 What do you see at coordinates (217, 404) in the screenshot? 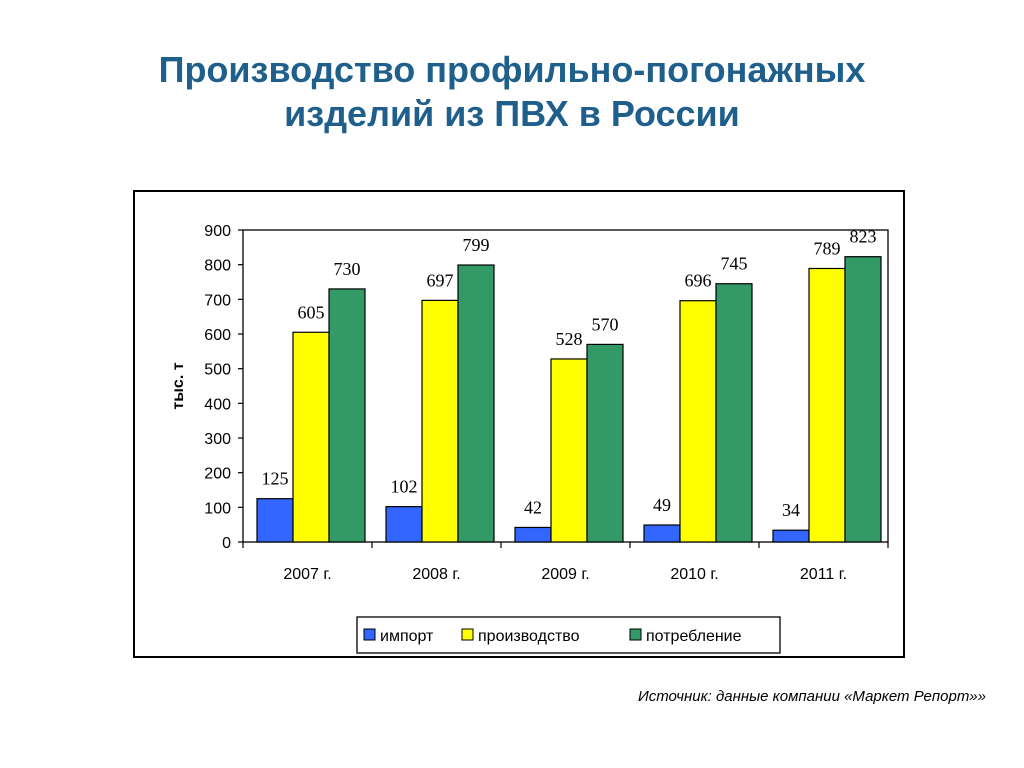
I see `y-tick-label: 400` at bounding box center [217, 404].